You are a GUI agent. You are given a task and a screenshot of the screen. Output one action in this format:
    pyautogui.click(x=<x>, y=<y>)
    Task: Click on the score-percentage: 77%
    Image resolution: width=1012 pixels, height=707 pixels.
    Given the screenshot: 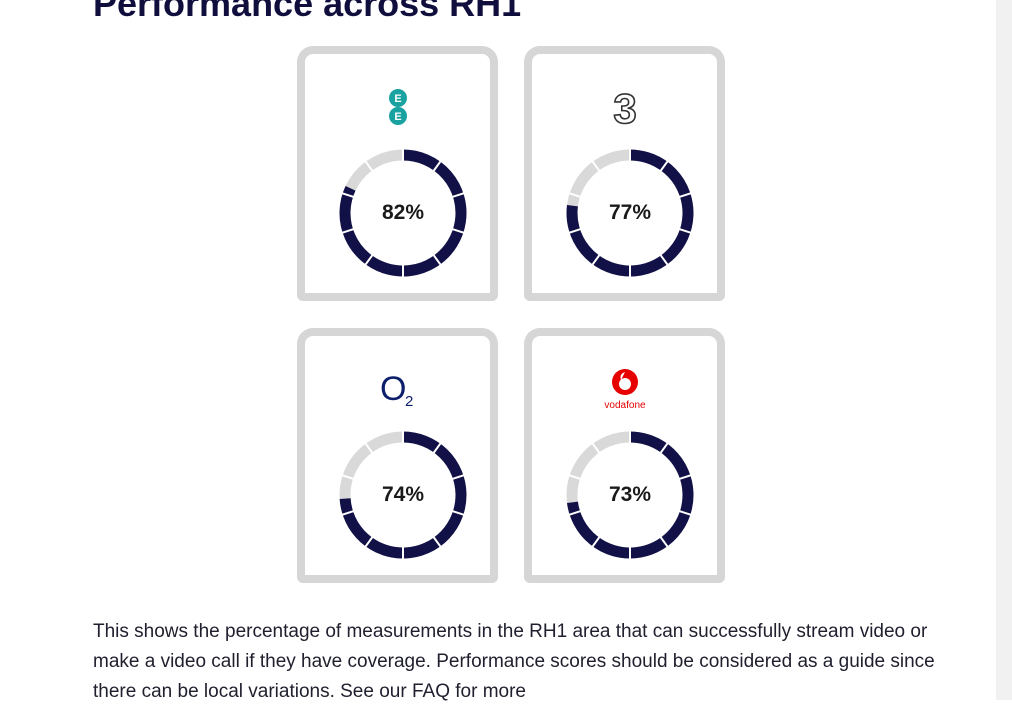 What is the action you would take?
    pyautogui.click(x=630, y=212)
    